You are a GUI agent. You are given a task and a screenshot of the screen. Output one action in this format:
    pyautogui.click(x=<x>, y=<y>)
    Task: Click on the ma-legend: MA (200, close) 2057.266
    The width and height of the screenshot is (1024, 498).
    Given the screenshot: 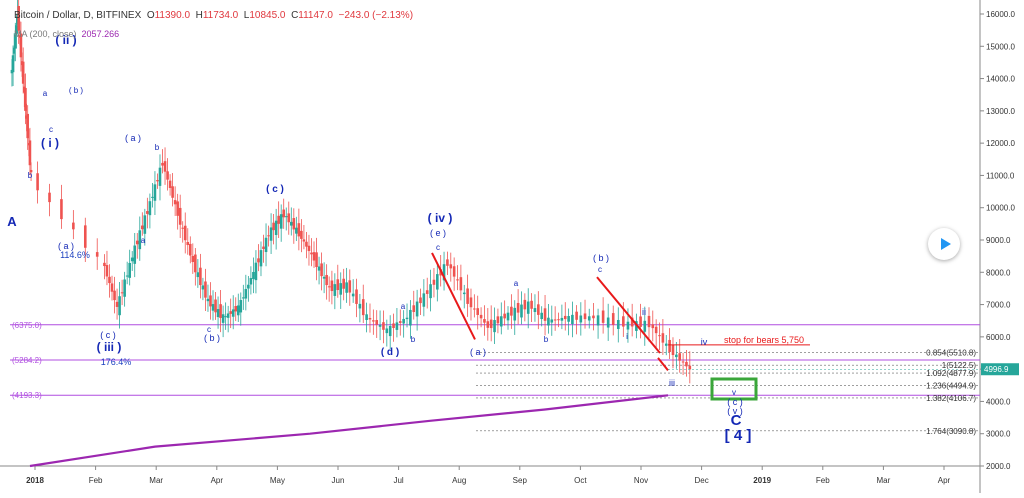 What is the action you would take?
    pyautogui.click(x=66, y=34)
    